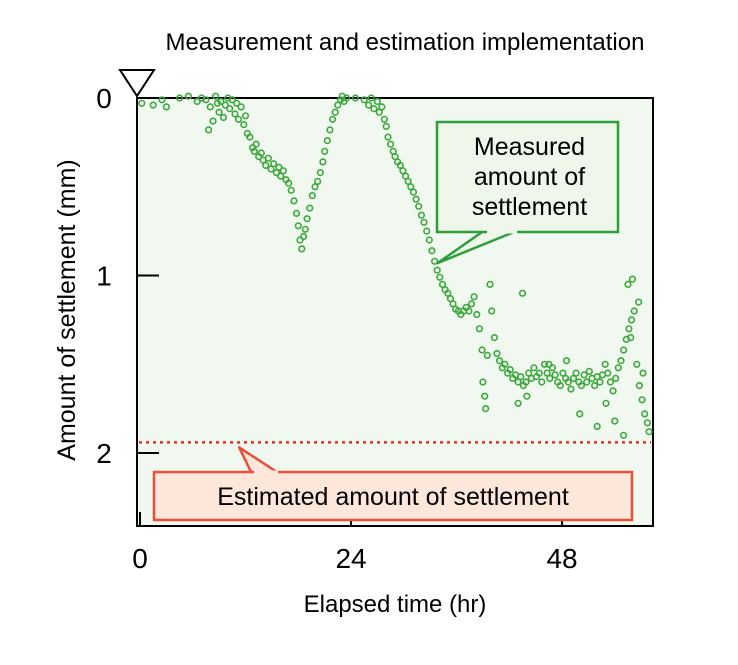 The image size is (738, 665). Describe the element at coordinates (527, 177) in the screenshot. I see `measured-callout-box` at that location.